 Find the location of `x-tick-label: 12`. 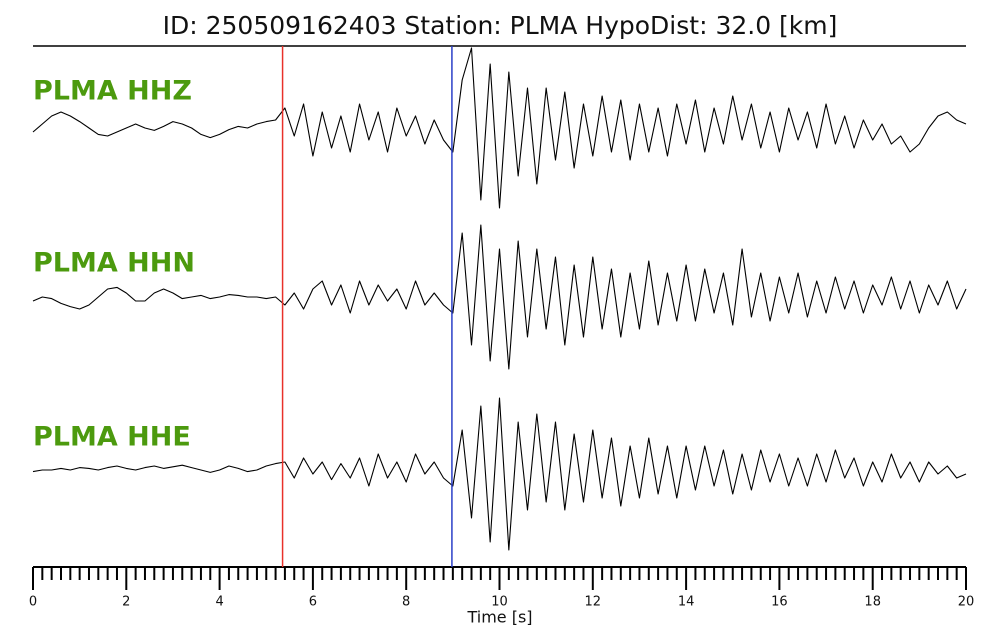

x-tick-label: 12 is located at coordinates (593, 602).